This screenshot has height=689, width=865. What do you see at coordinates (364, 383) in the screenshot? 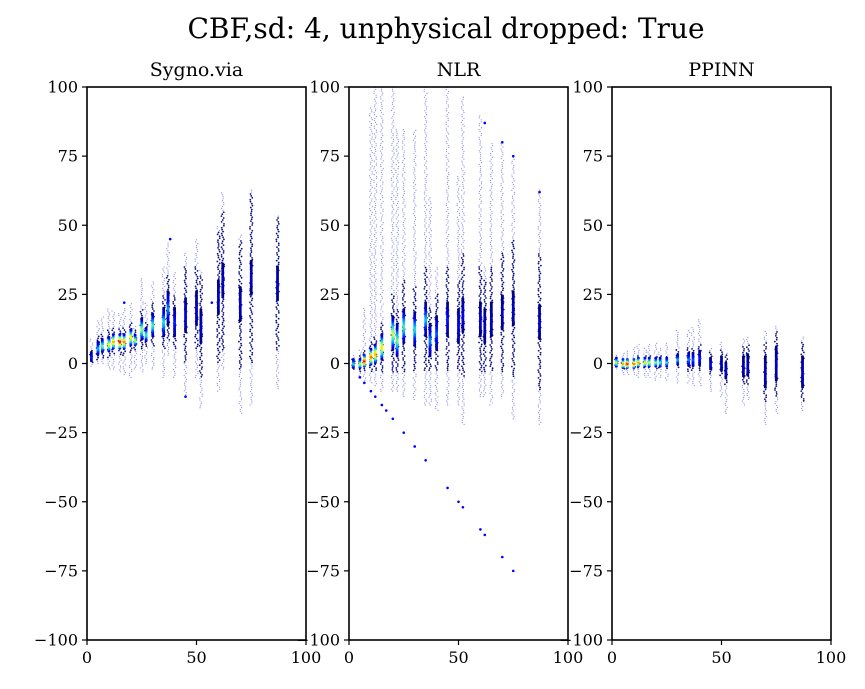
I see `outlier-point` at bounding box center [364, 383].